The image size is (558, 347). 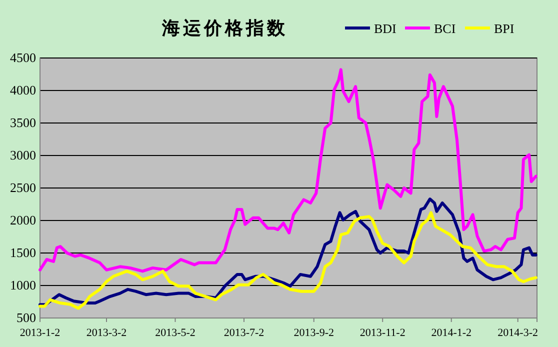 I want to click on legend-label: BPI, so click(x=504, y=28).